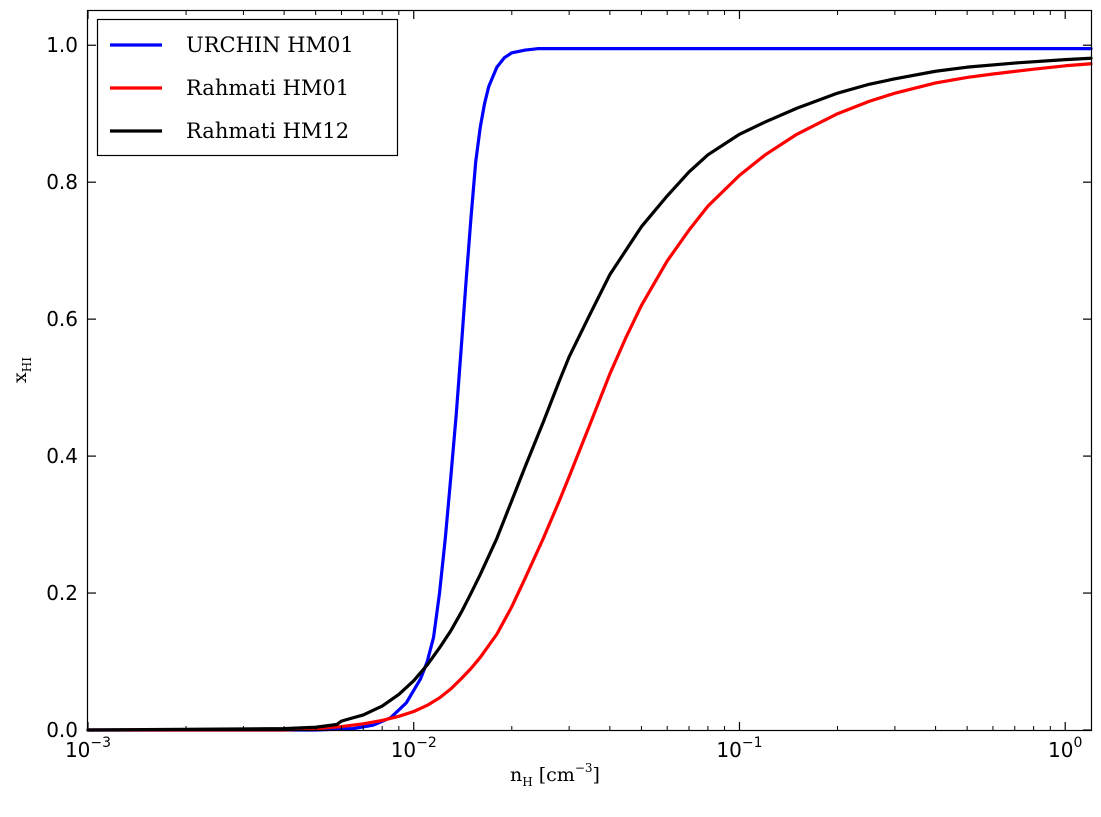 The height and width of the screenshot is (817, 1101). Describe the element at coordinates (62, 593) in the screenshot. I see `y-tick-label-1: 0.2` at that location.